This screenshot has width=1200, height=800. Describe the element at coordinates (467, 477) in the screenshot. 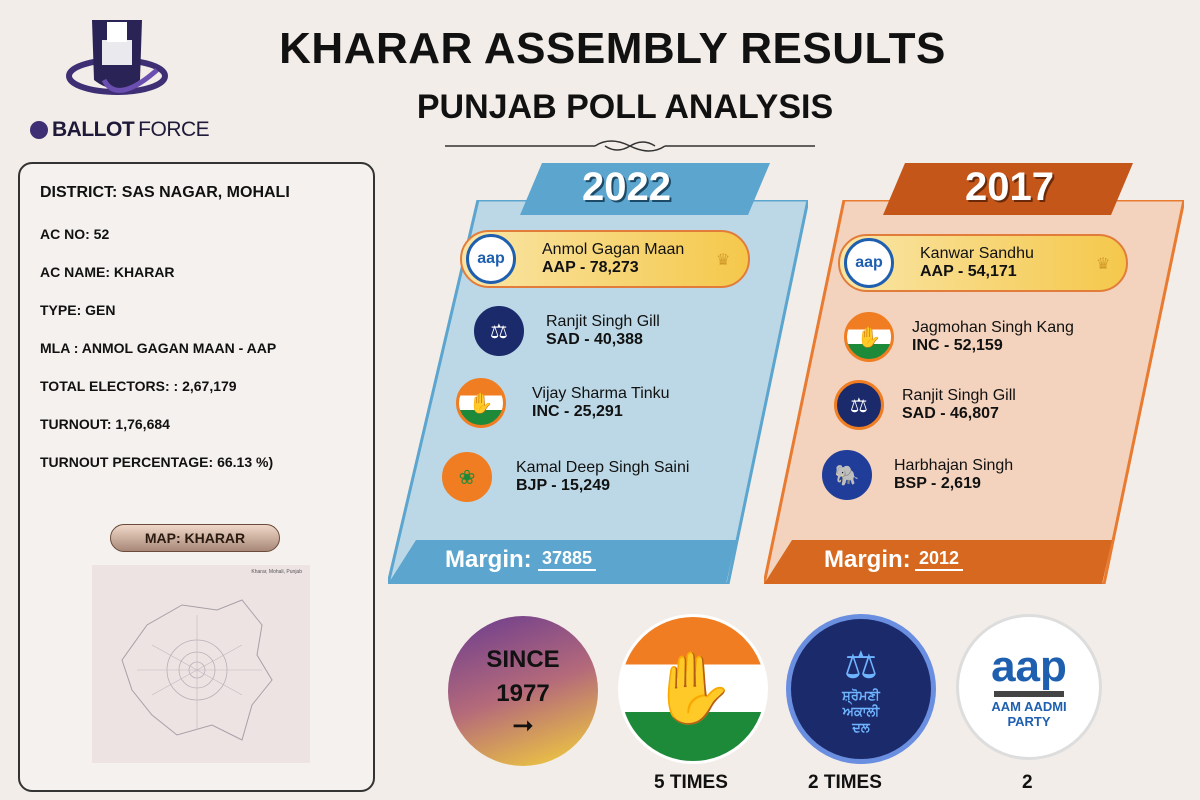

I see `bjp-lotus-logo-icon: ❀` at that location.